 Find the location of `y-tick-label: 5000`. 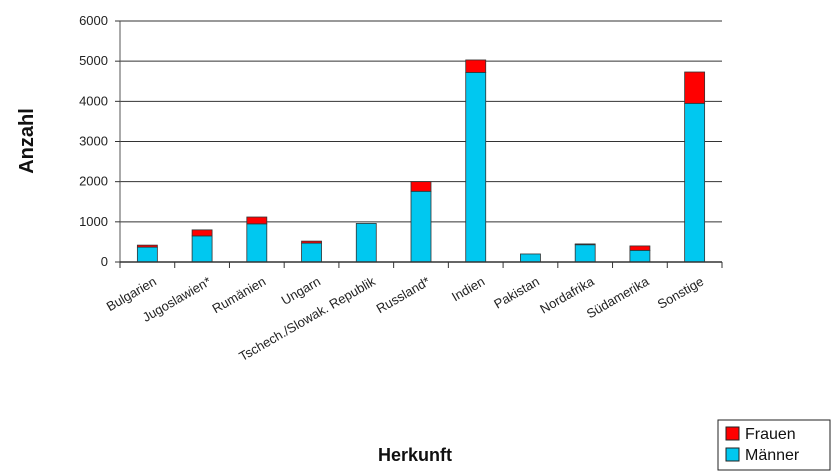

y-tick-label: 5000 is located at coordinates (93, 60).